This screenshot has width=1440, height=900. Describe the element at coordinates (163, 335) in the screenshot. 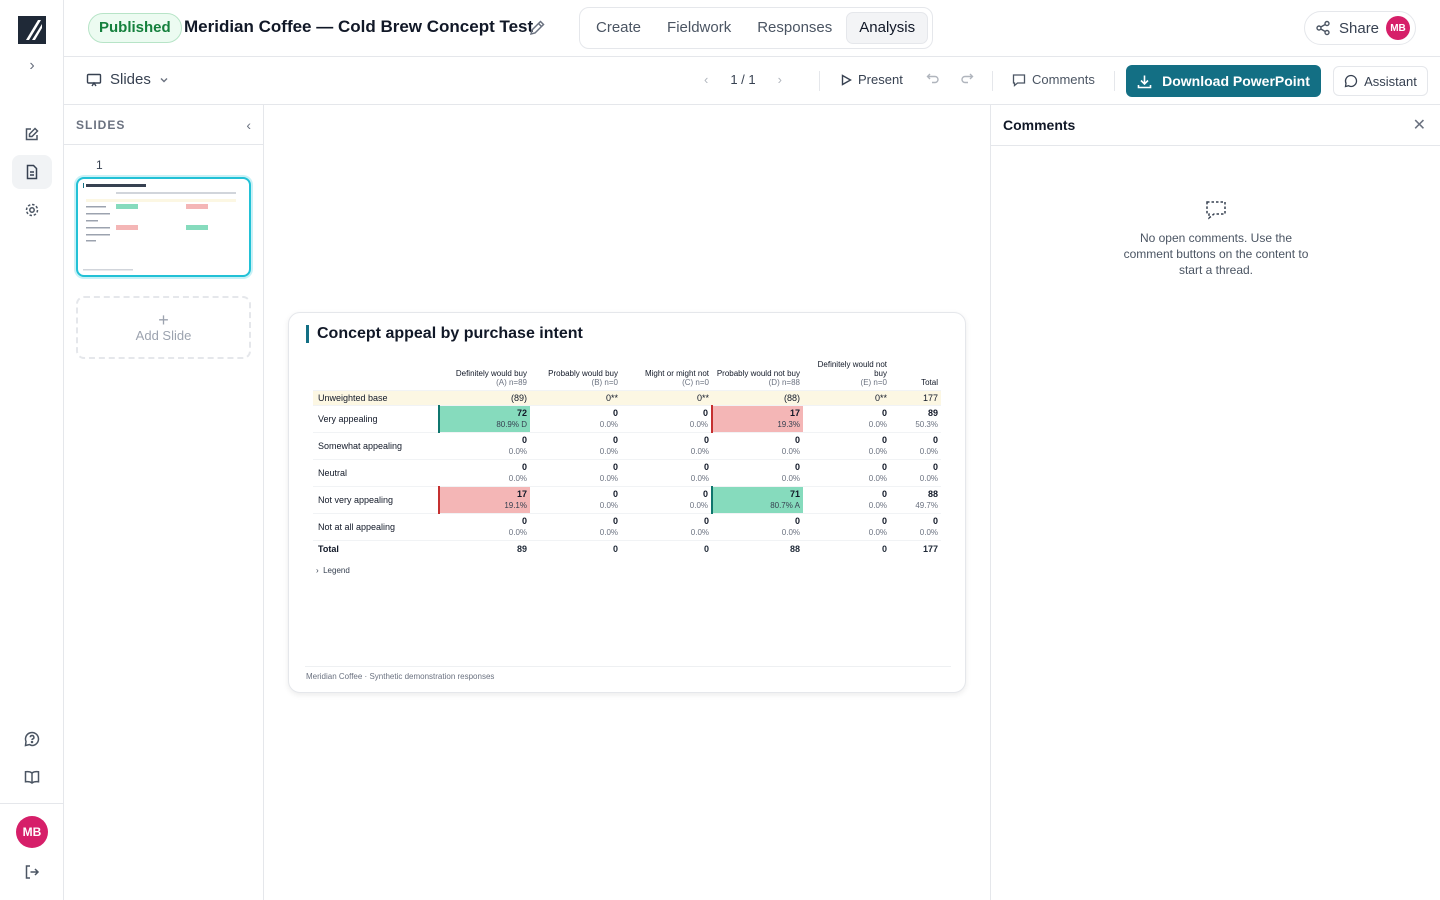

I see `add-slide-label: Add Slide` at that location.